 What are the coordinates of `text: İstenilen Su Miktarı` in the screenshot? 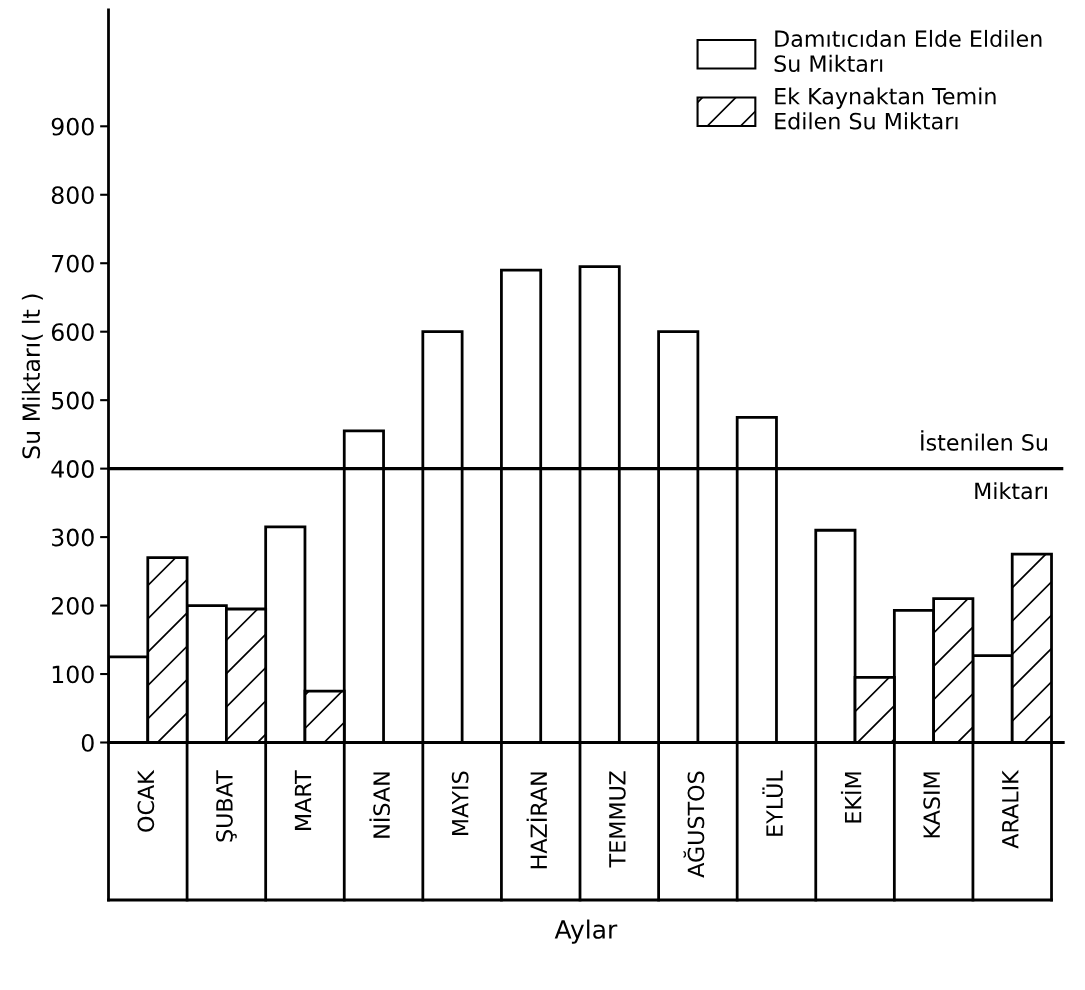 It's located at (984, 465).